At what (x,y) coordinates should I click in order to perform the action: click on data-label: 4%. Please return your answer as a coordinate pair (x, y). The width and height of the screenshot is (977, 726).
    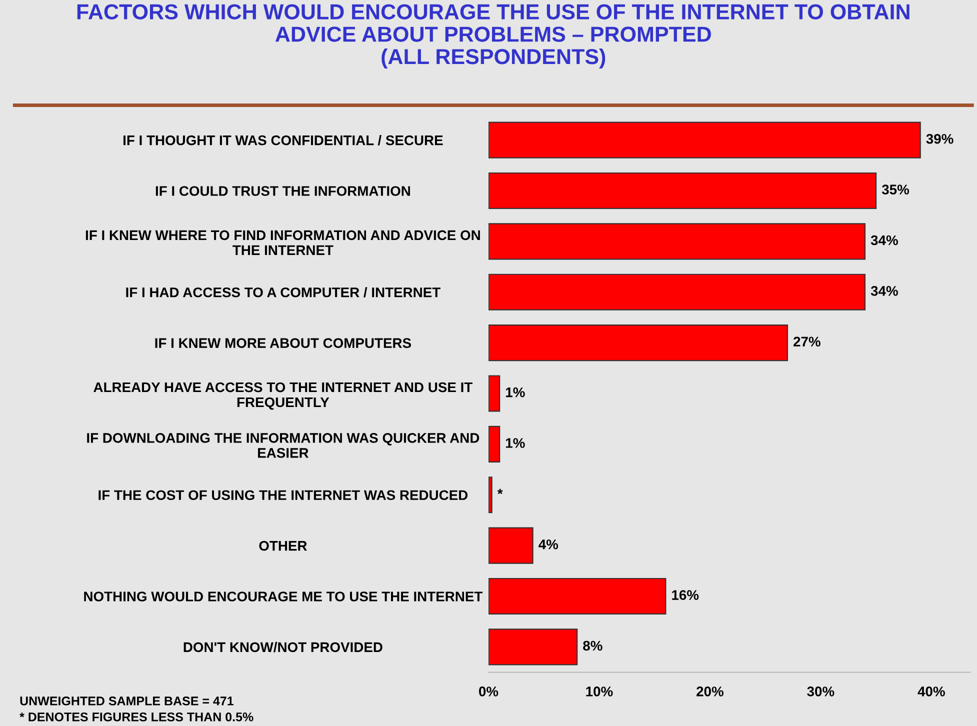
    Looking at the image, I should click on (548, 544).